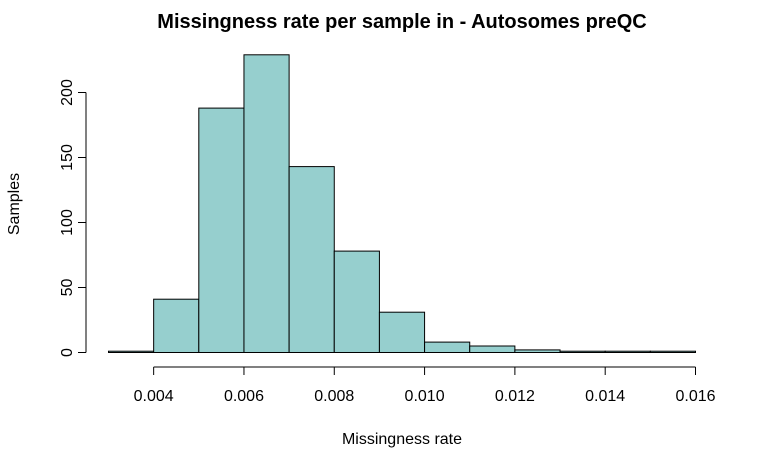  I want to click on x-axis-label: Missingness rate, so click(402, 439).